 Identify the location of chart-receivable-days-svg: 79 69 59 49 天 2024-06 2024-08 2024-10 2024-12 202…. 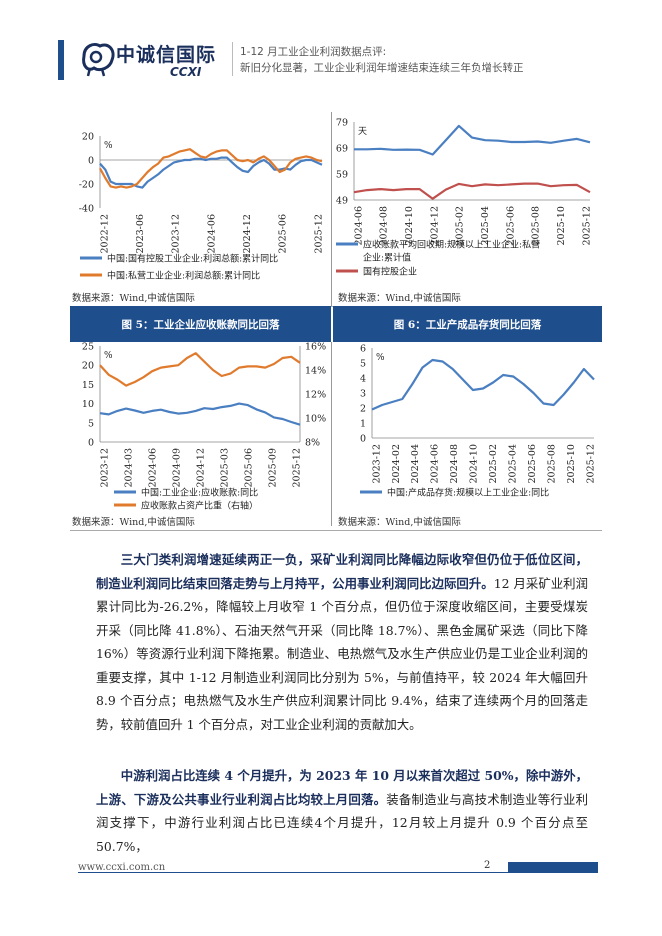
(464, 198).